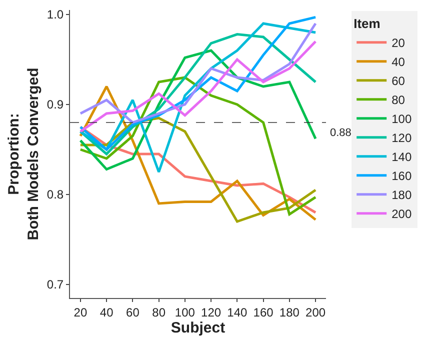 The width and height of the screenshot is (426, 340). Describe the element at coordinates (402, 176) in the screenshot. I see `legend-label: 160` at that location.